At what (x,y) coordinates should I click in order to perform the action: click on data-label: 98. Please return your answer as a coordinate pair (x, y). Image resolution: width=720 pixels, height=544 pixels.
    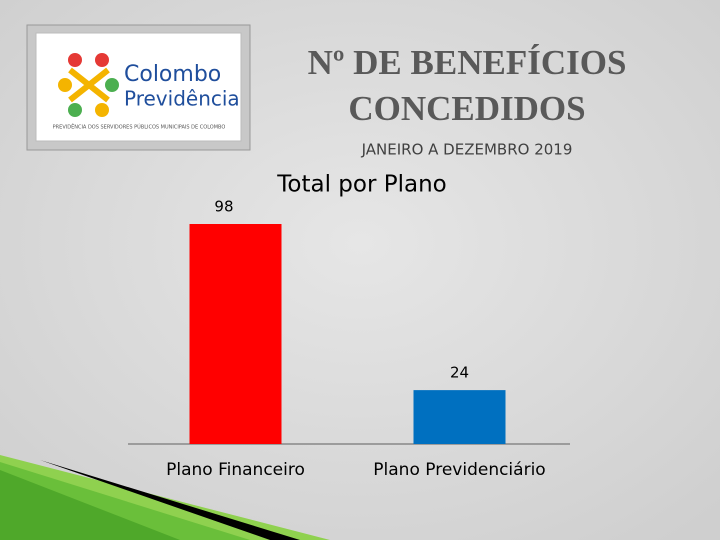
    Looking at the image, I should click on (223, 207).